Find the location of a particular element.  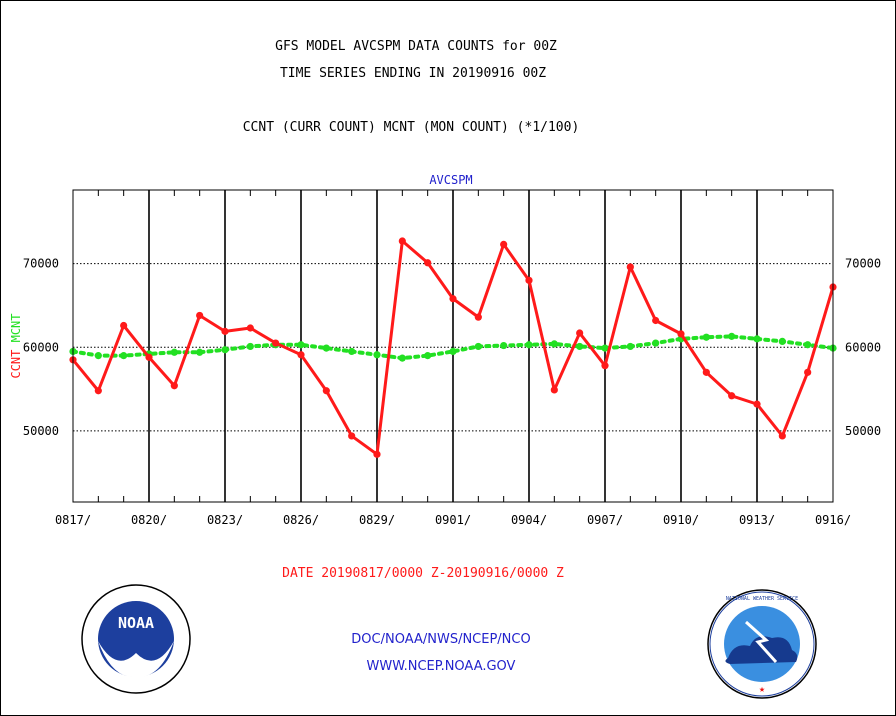

noaa-logo-icon: NOAA is located at coordinates (136, 639).